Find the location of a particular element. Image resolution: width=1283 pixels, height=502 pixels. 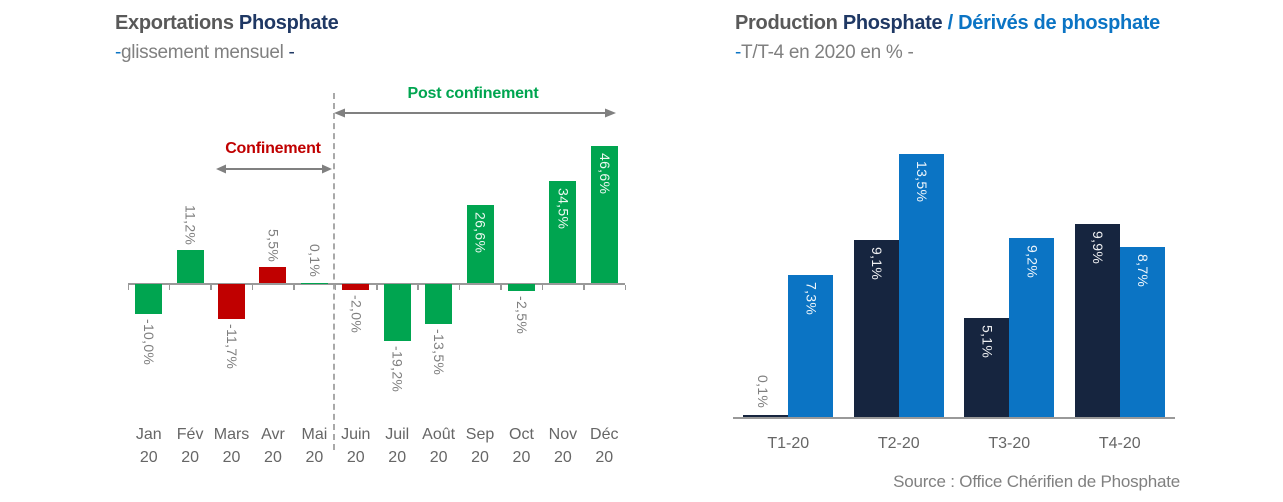

month-label: Avr is located at coordinates (273, 434).